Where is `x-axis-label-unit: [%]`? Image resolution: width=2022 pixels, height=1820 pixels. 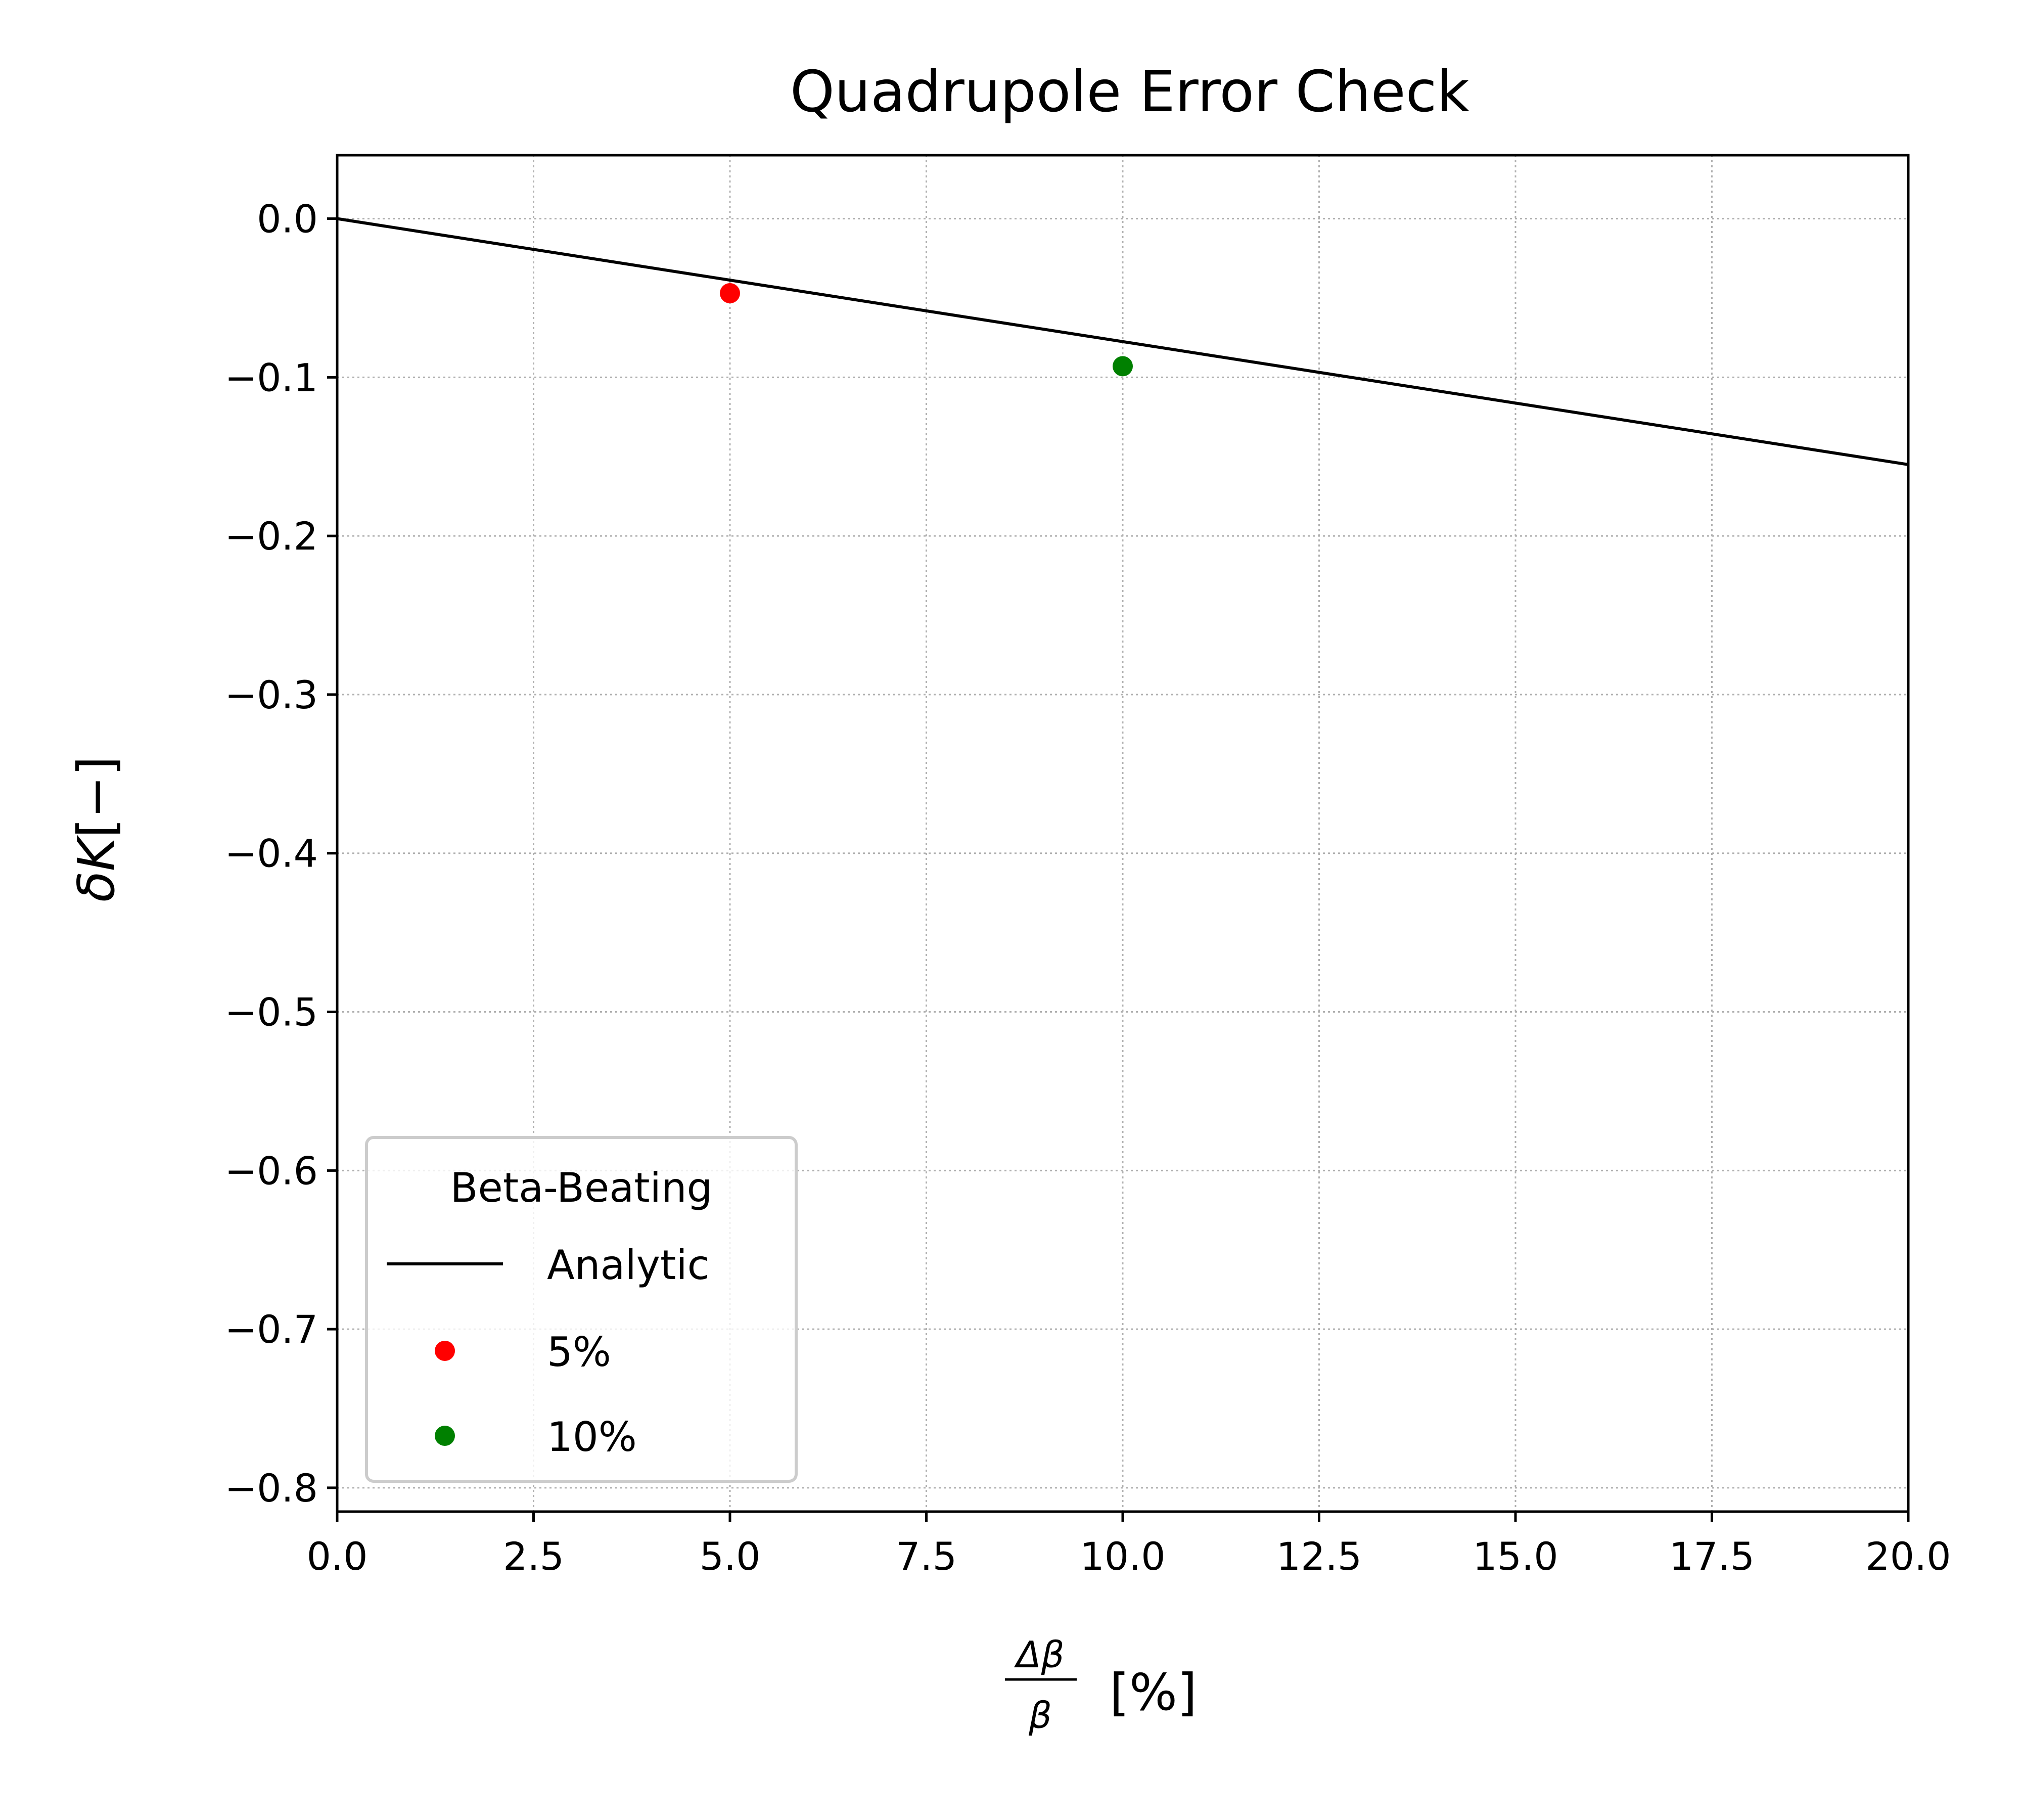 x-axis-label-unit: [%] is located at coordinates (1153, 1692).